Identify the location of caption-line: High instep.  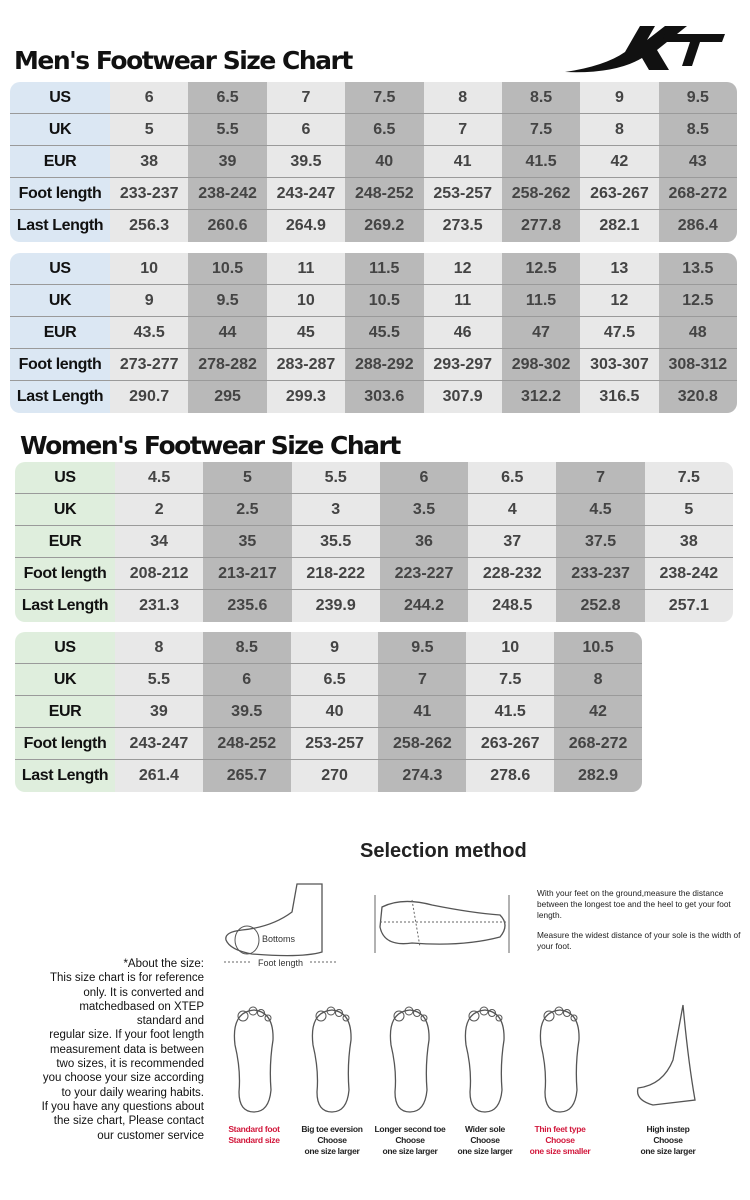
(668, 1129).